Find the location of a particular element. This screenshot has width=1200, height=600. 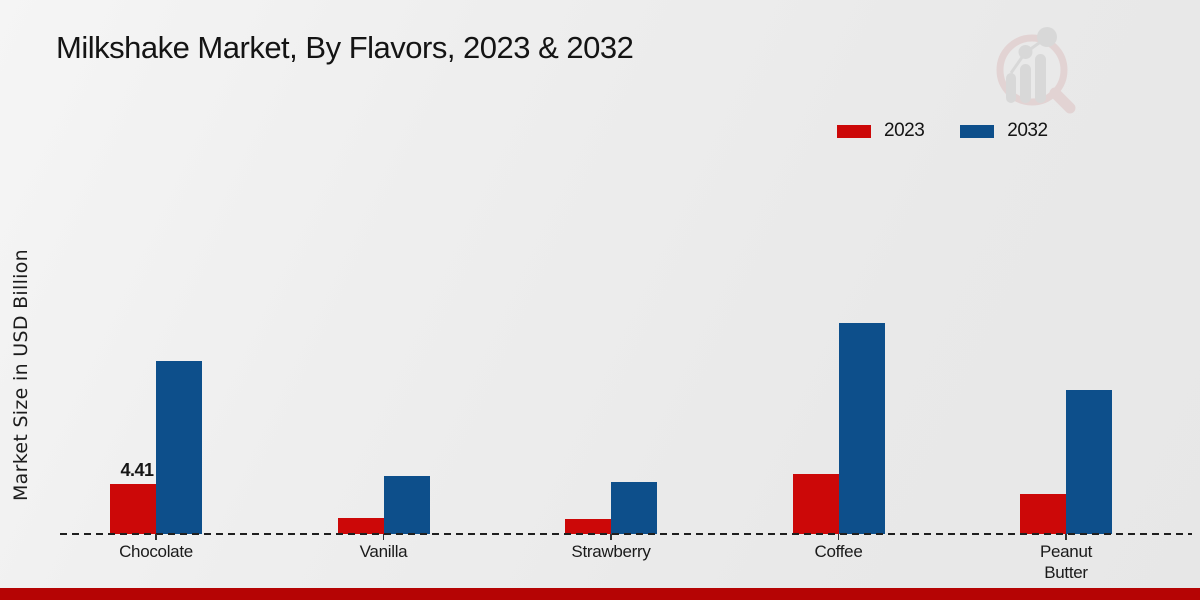

bar-2023-vanilla is located at coordinates (360, 526).